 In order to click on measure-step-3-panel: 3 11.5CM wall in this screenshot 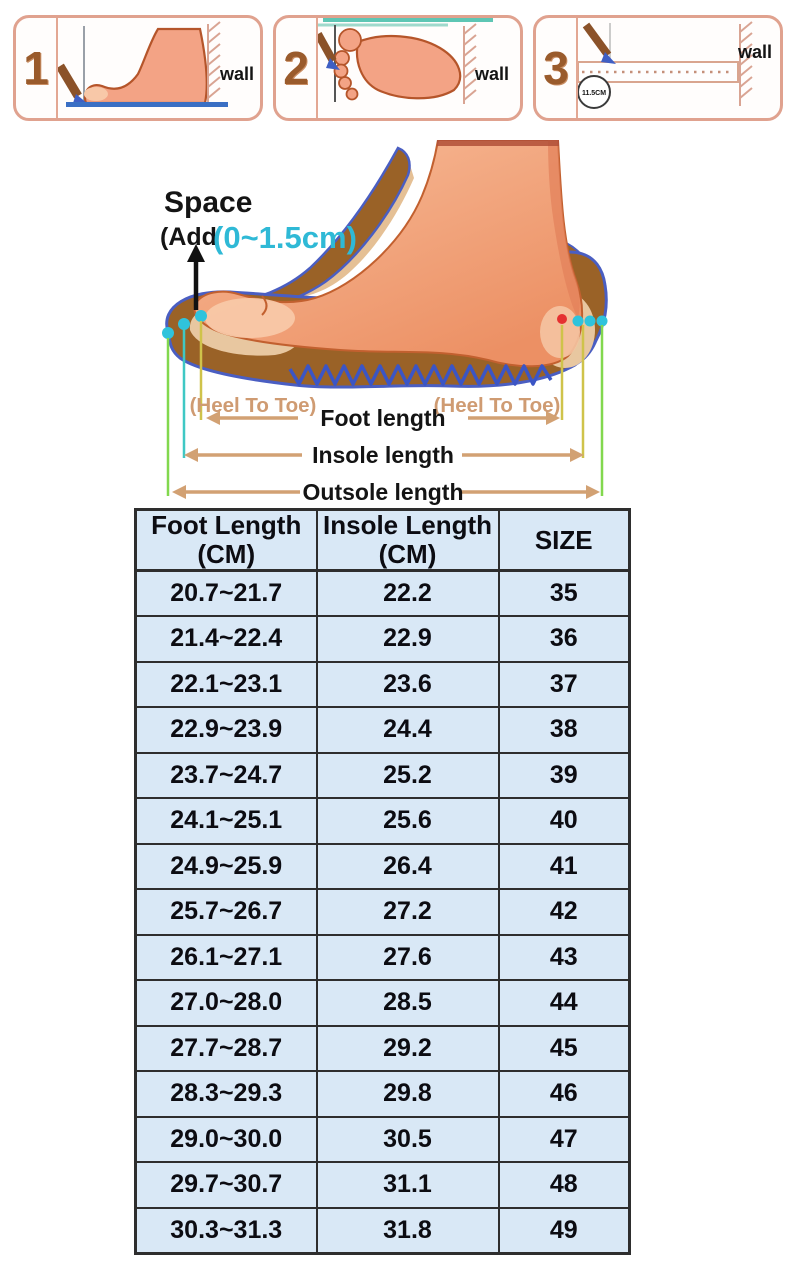, I will do `click(658, 68)`.